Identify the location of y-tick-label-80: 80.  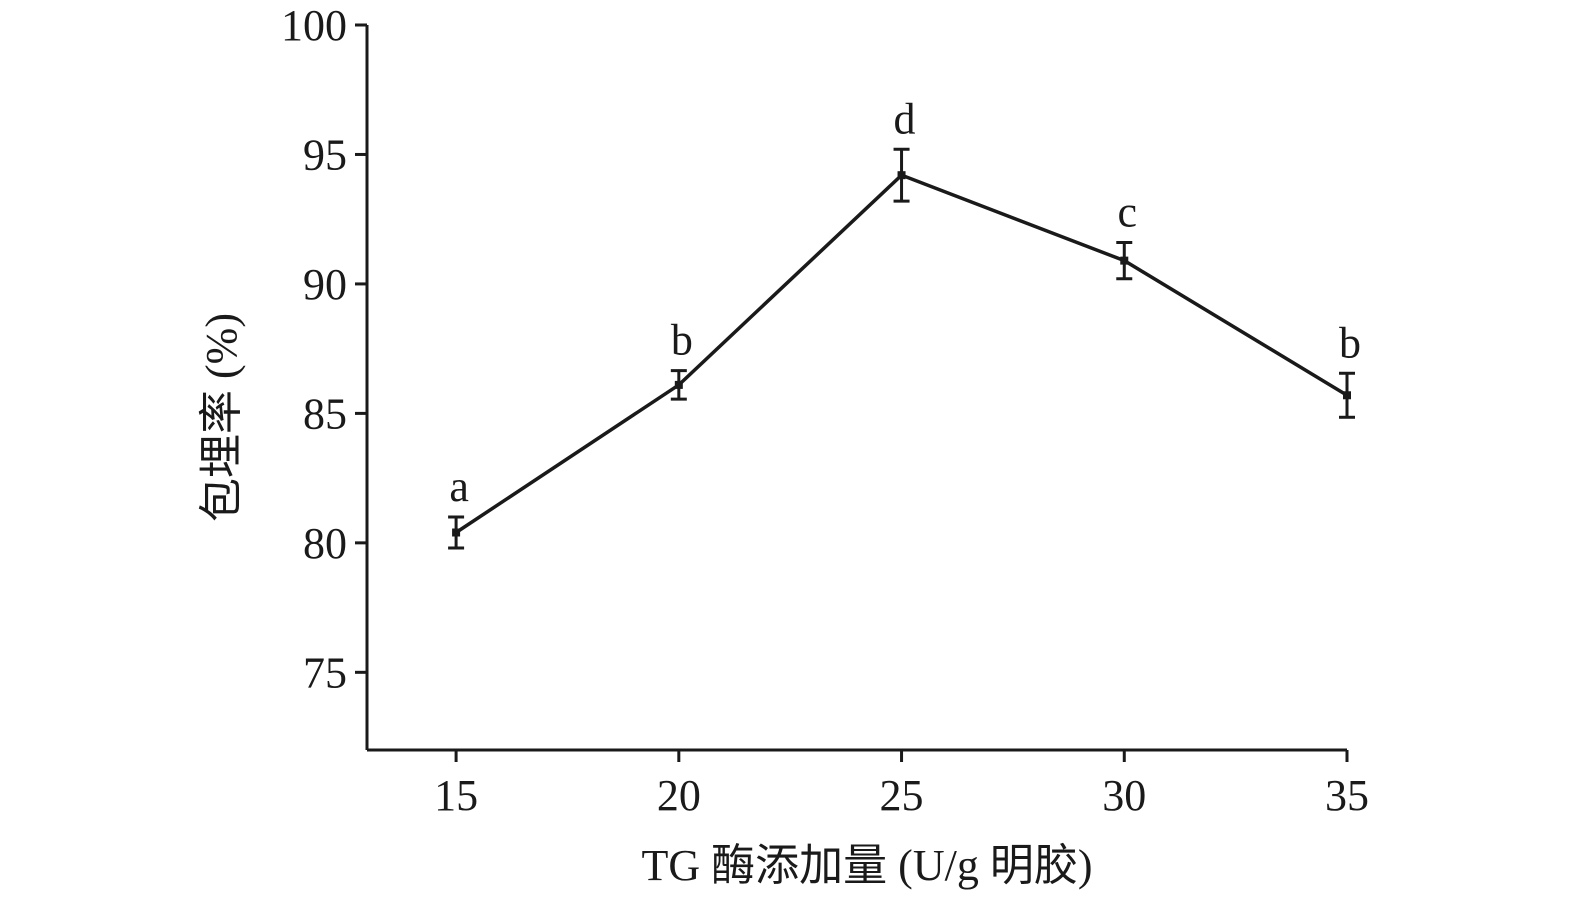
(325, 543).